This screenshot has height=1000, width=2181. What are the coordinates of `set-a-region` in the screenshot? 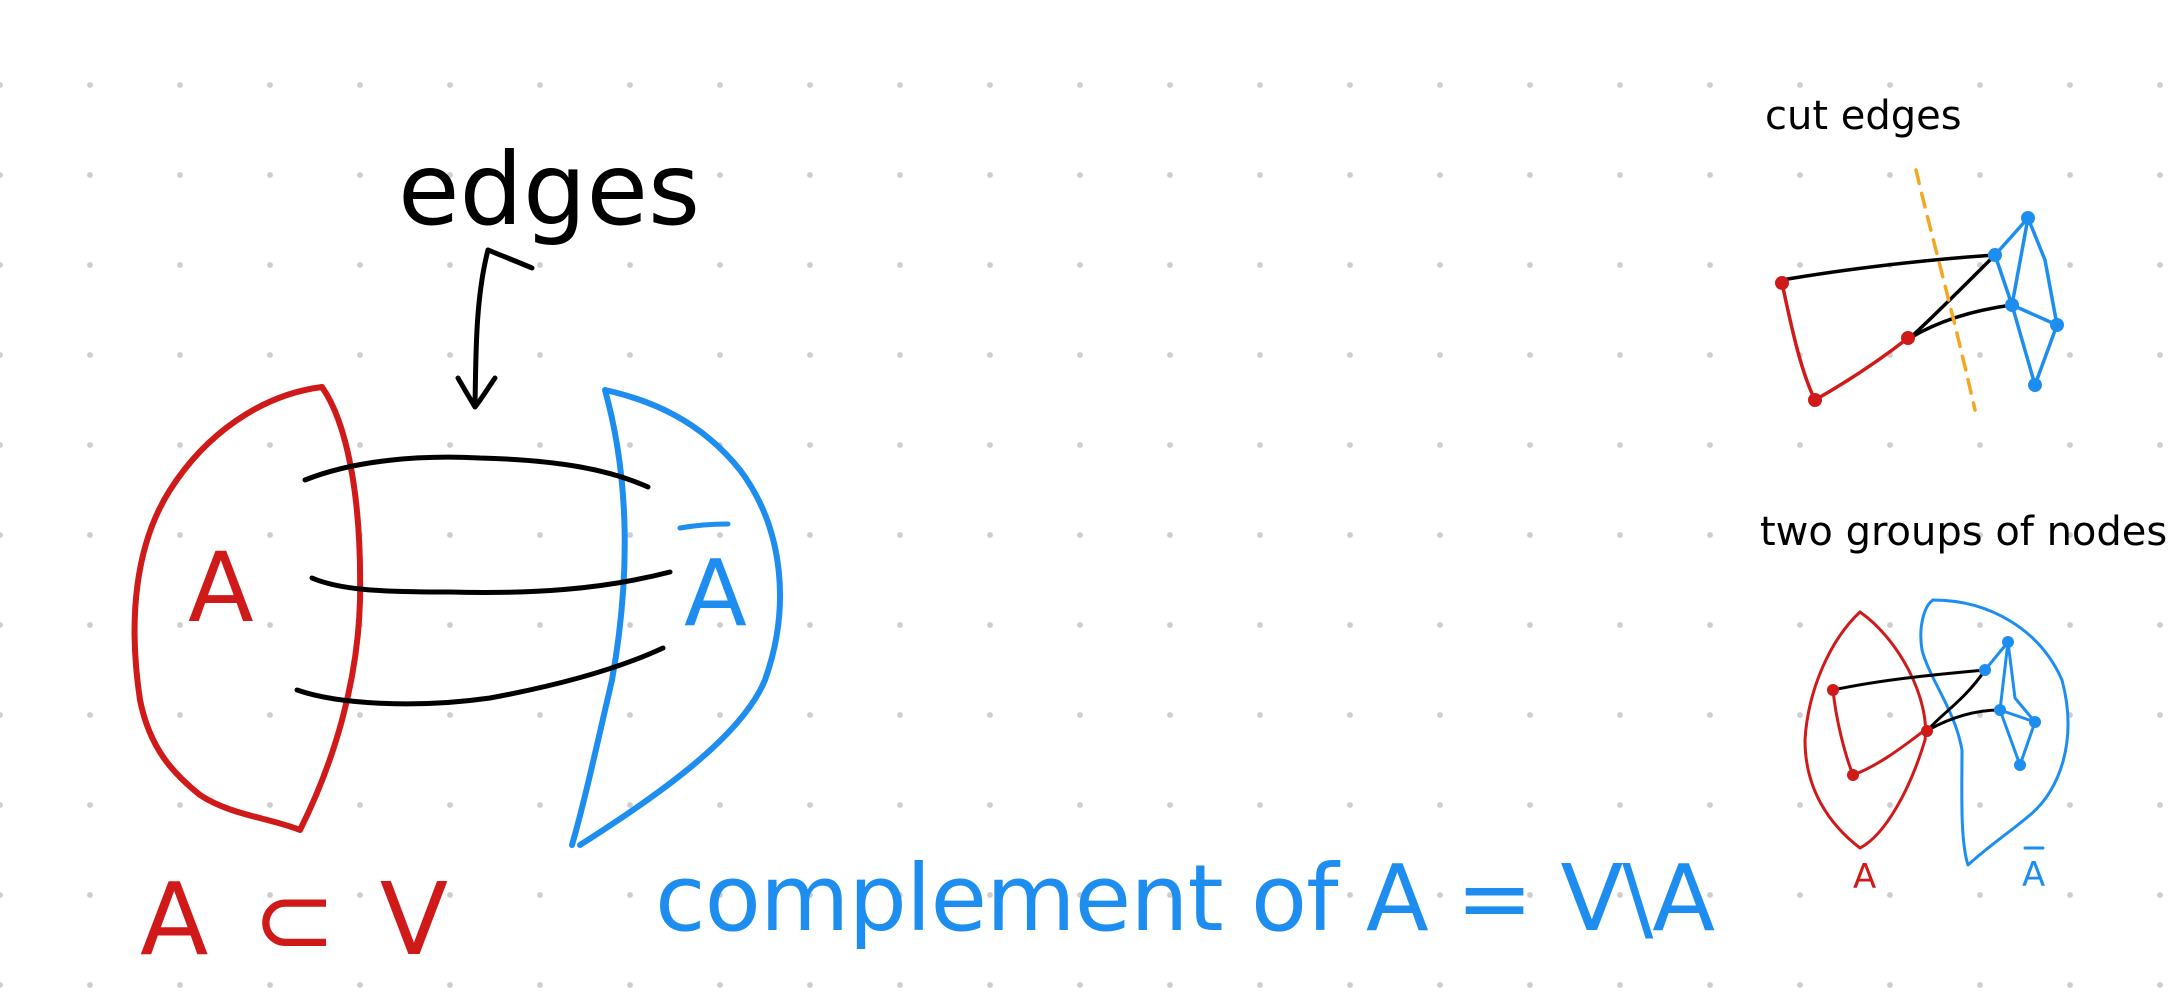 It's located at (247, 608).